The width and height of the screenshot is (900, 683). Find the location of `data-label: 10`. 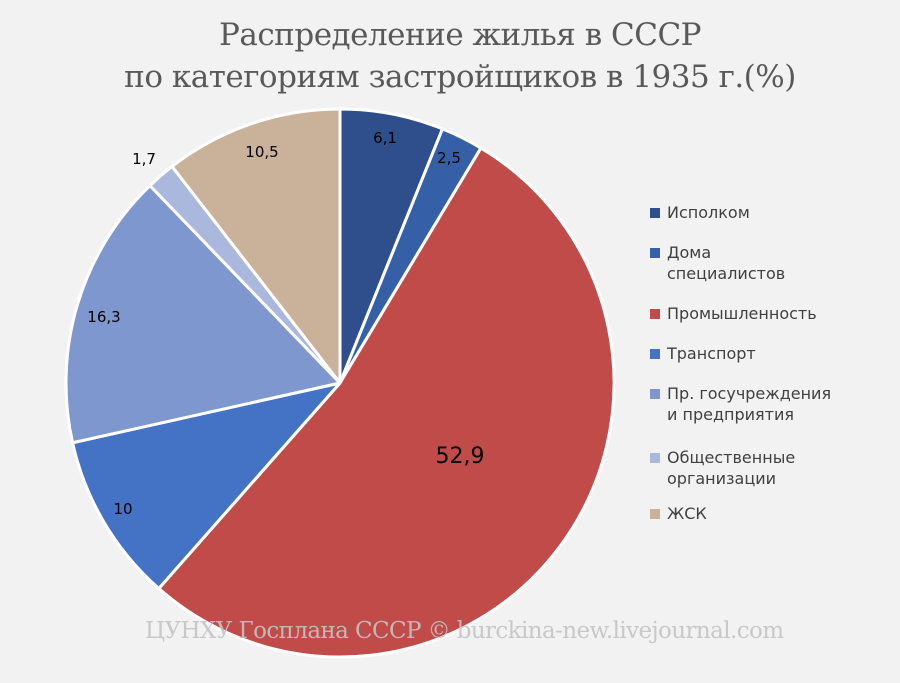

data-label: 10 is located at coordinates (122, 509).